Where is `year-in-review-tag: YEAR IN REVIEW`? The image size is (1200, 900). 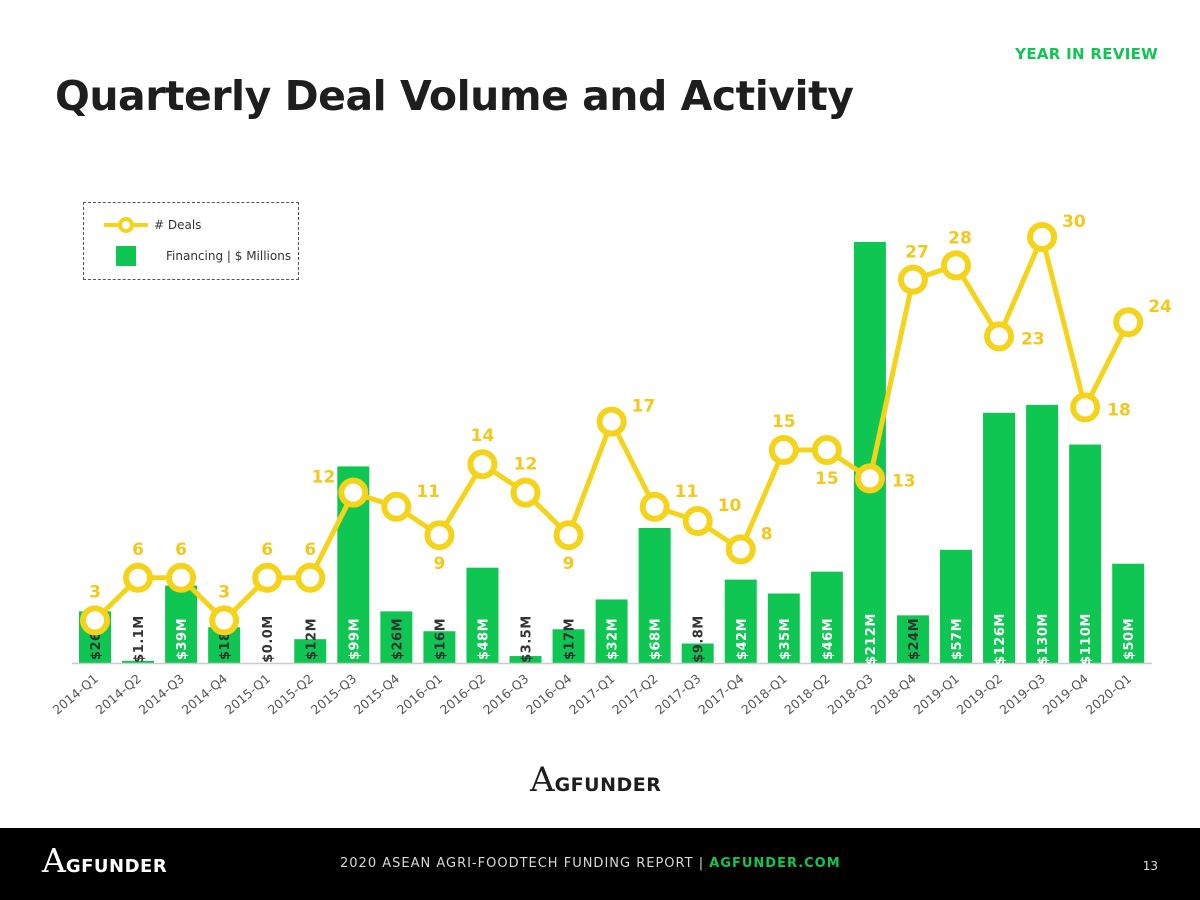
year-in-review-tag: YEAR IN REVIEW is located at coordinates (1086, 54).